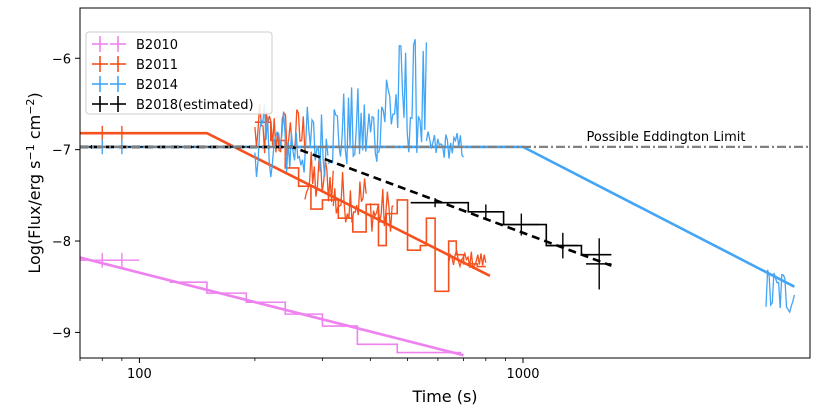 Image resolution: width=830 pixels, height=415 pixels. What do you see at coordinates (34, 216) in the screenshot?
I see `y-axis-label-part-1: Log(Flux/erg s` at bounding box center [34, 216].